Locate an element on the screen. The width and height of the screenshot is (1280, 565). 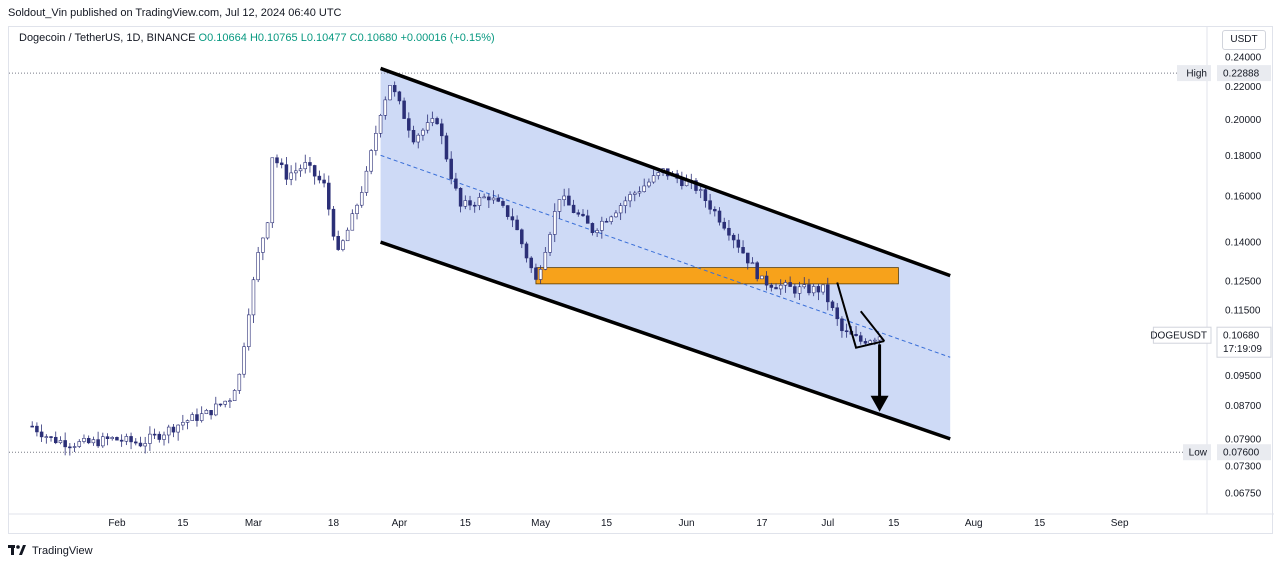
ohlc-low: L0.10477 is located at coordinates (323, 38).